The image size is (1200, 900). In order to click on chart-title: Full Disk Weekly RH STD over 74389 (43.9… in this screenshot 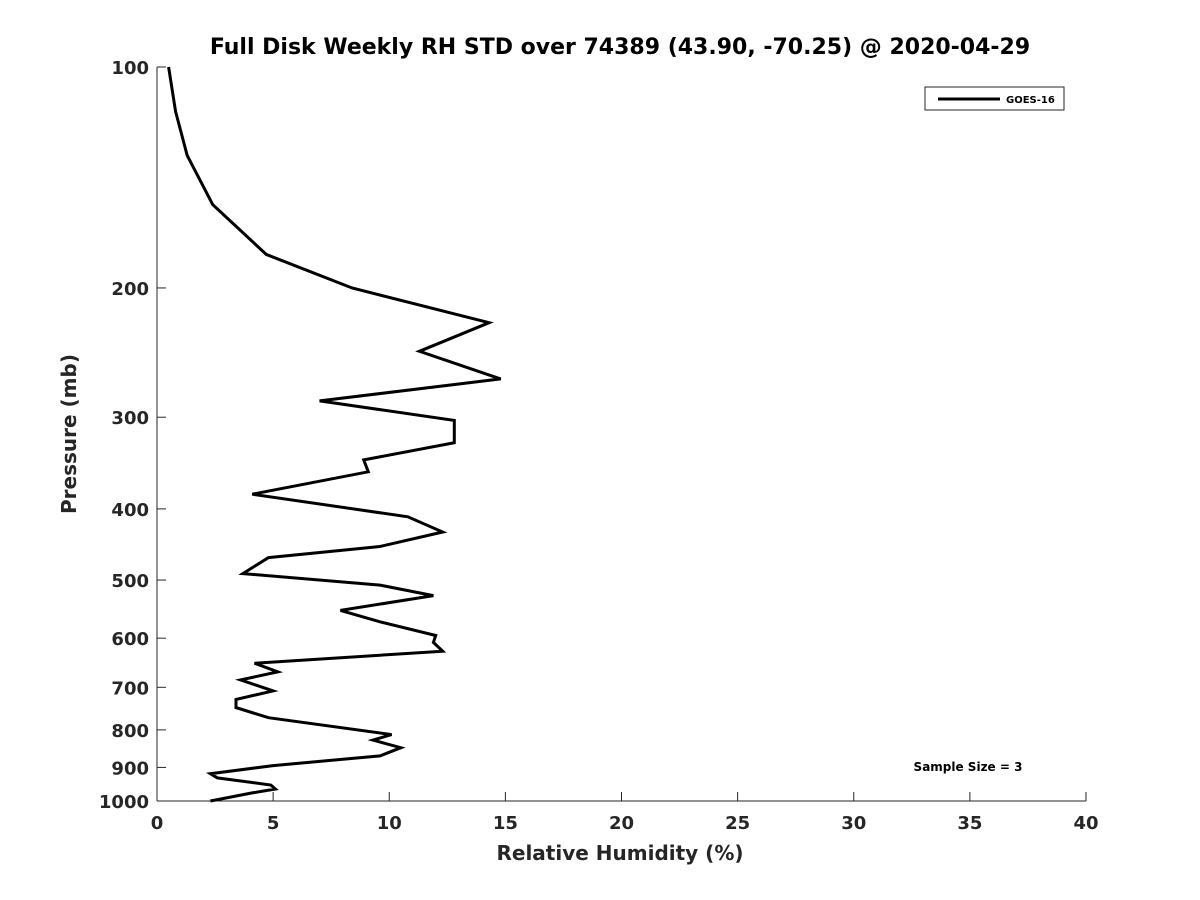, I will do `click(620, 47)`.